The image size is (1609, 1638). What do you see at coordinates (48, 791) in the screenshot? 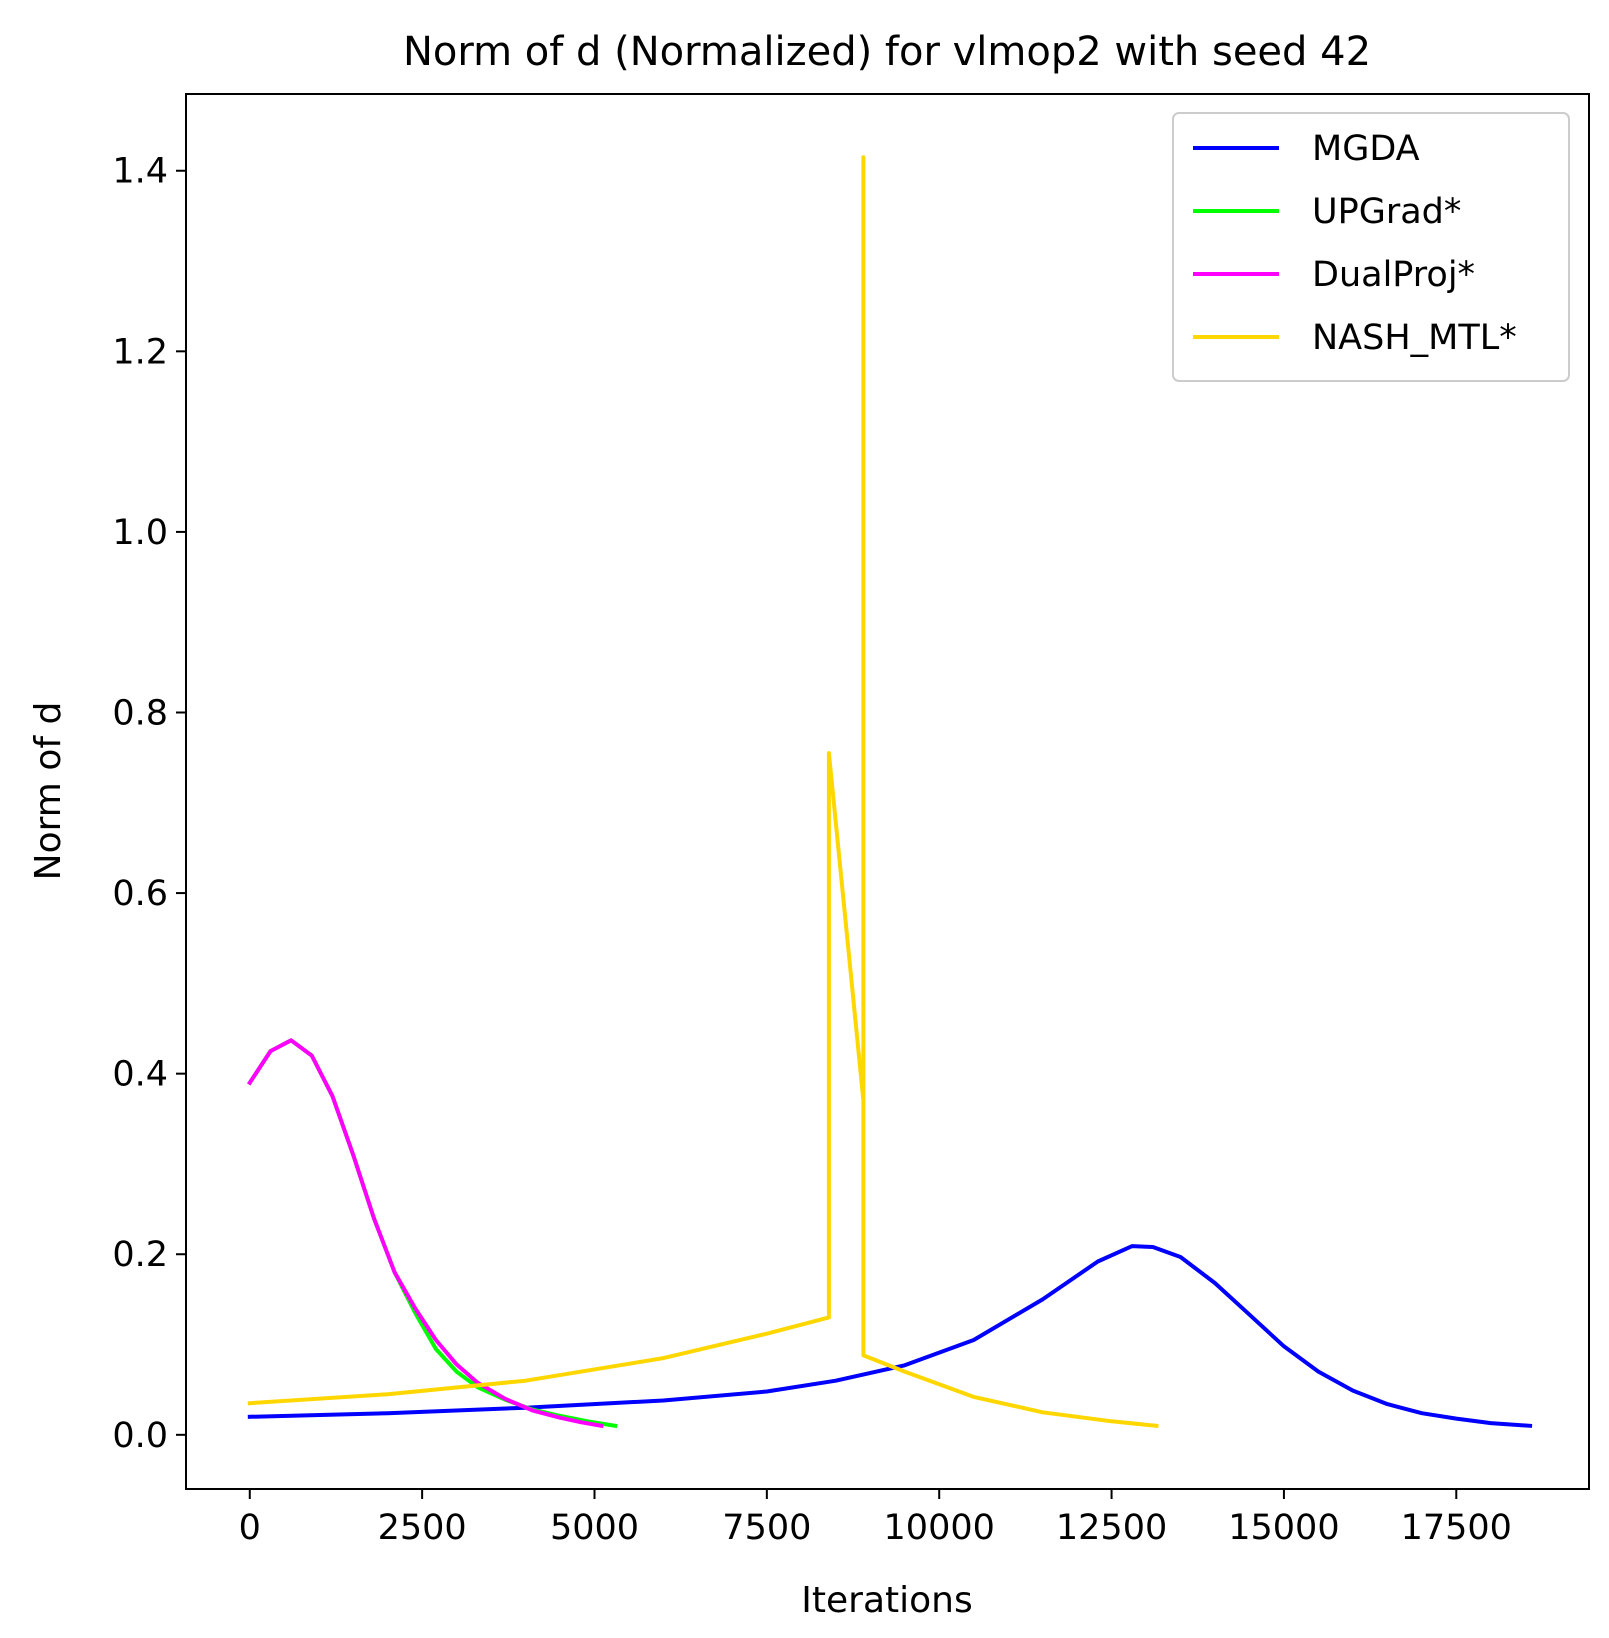
I see `y-axis-label: Norm of d` at bounding box center [48, 791].